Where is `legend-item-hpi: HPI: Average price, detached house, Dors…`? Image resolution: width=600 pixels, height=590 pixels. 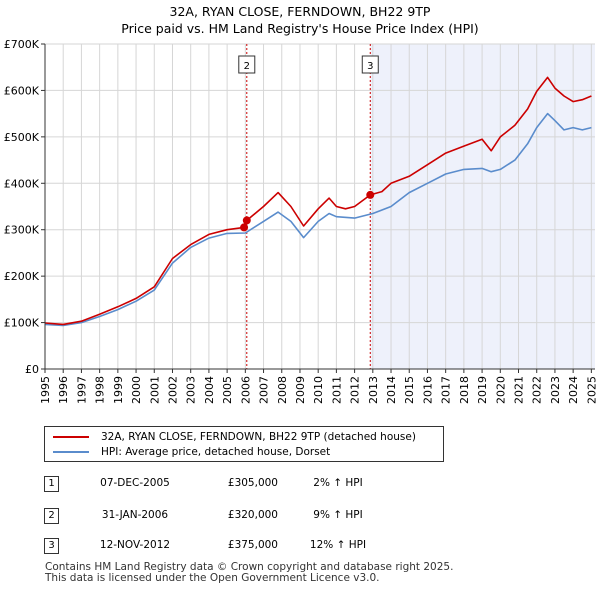 legend-item-hpi: HPI: Average price, detached house, Dors… is located at coordinates (191, 452).